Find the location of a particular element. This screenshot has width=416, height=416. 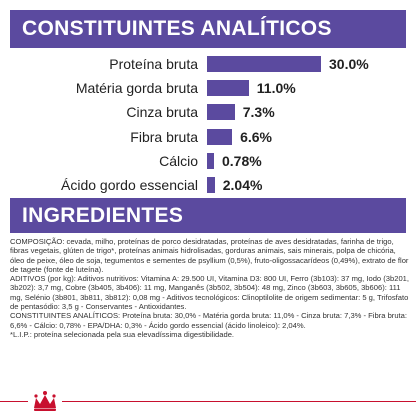

chart-row: Fibra bruta 6.6% is located at coordinates (208, 137).